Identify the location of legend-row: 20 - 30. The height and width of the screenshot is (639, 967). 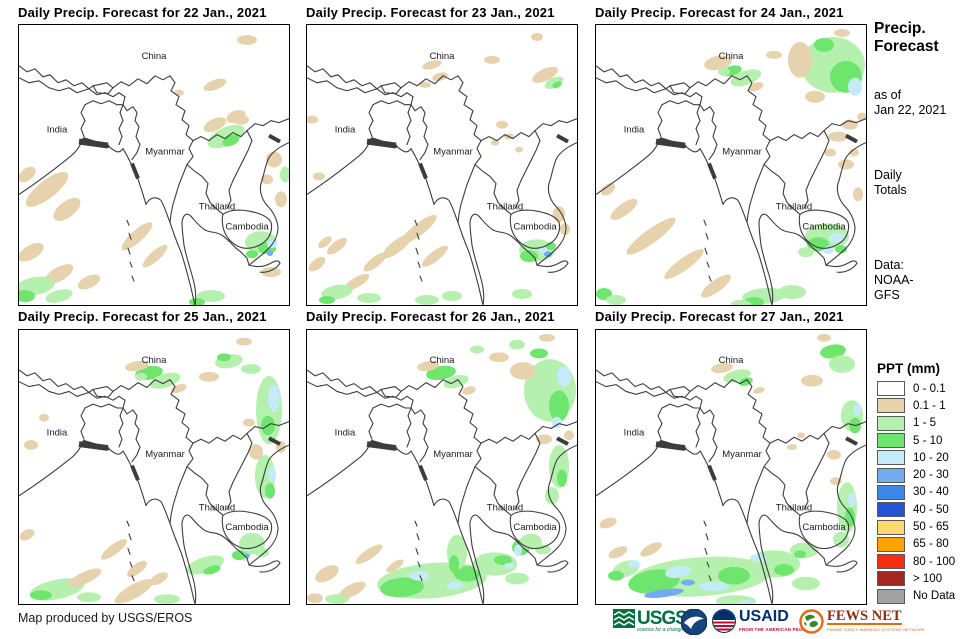
(922, 474).